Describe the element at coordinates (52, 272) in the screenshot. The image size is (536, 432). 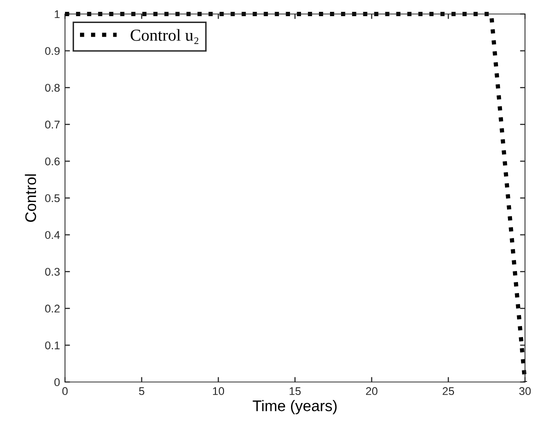
I see `y-tick-label: 0.3` at that location.